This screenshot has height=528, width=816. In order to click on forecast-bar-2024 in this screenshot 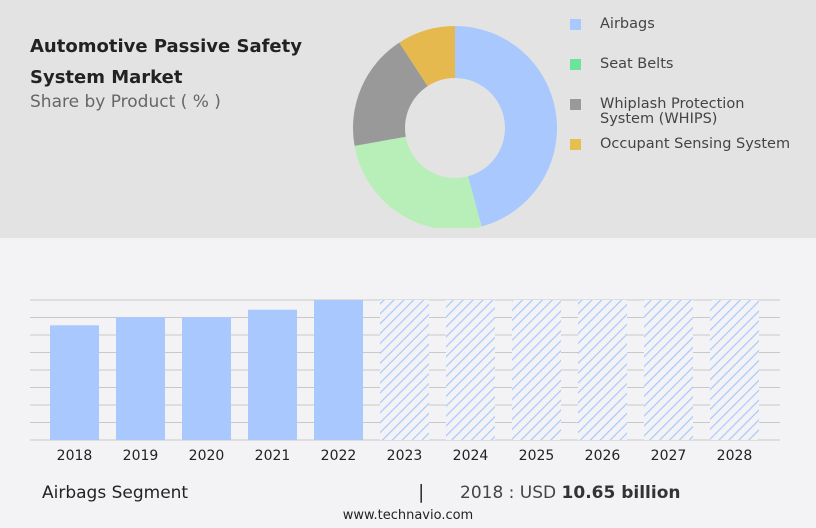, I will do `click(470, 370)`.